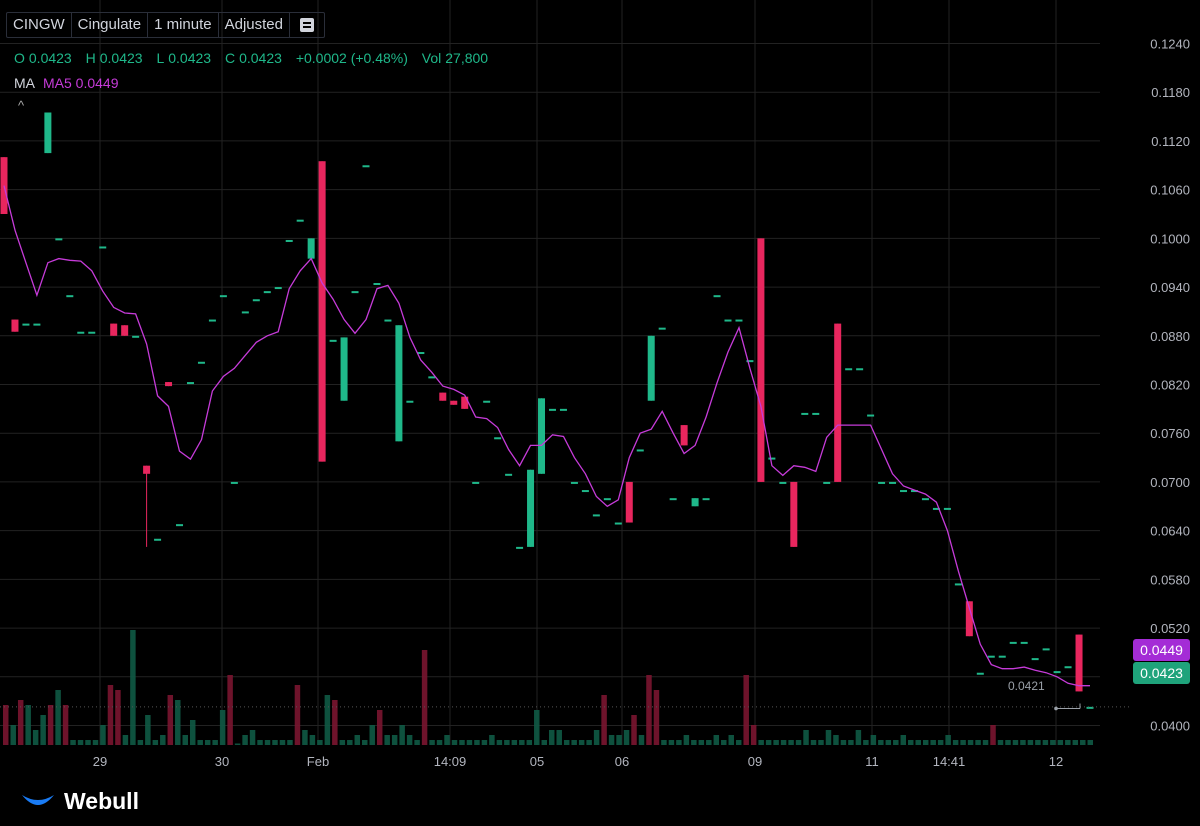  I want to click on y-tick-label: 0.1060, so click(1170, 190).